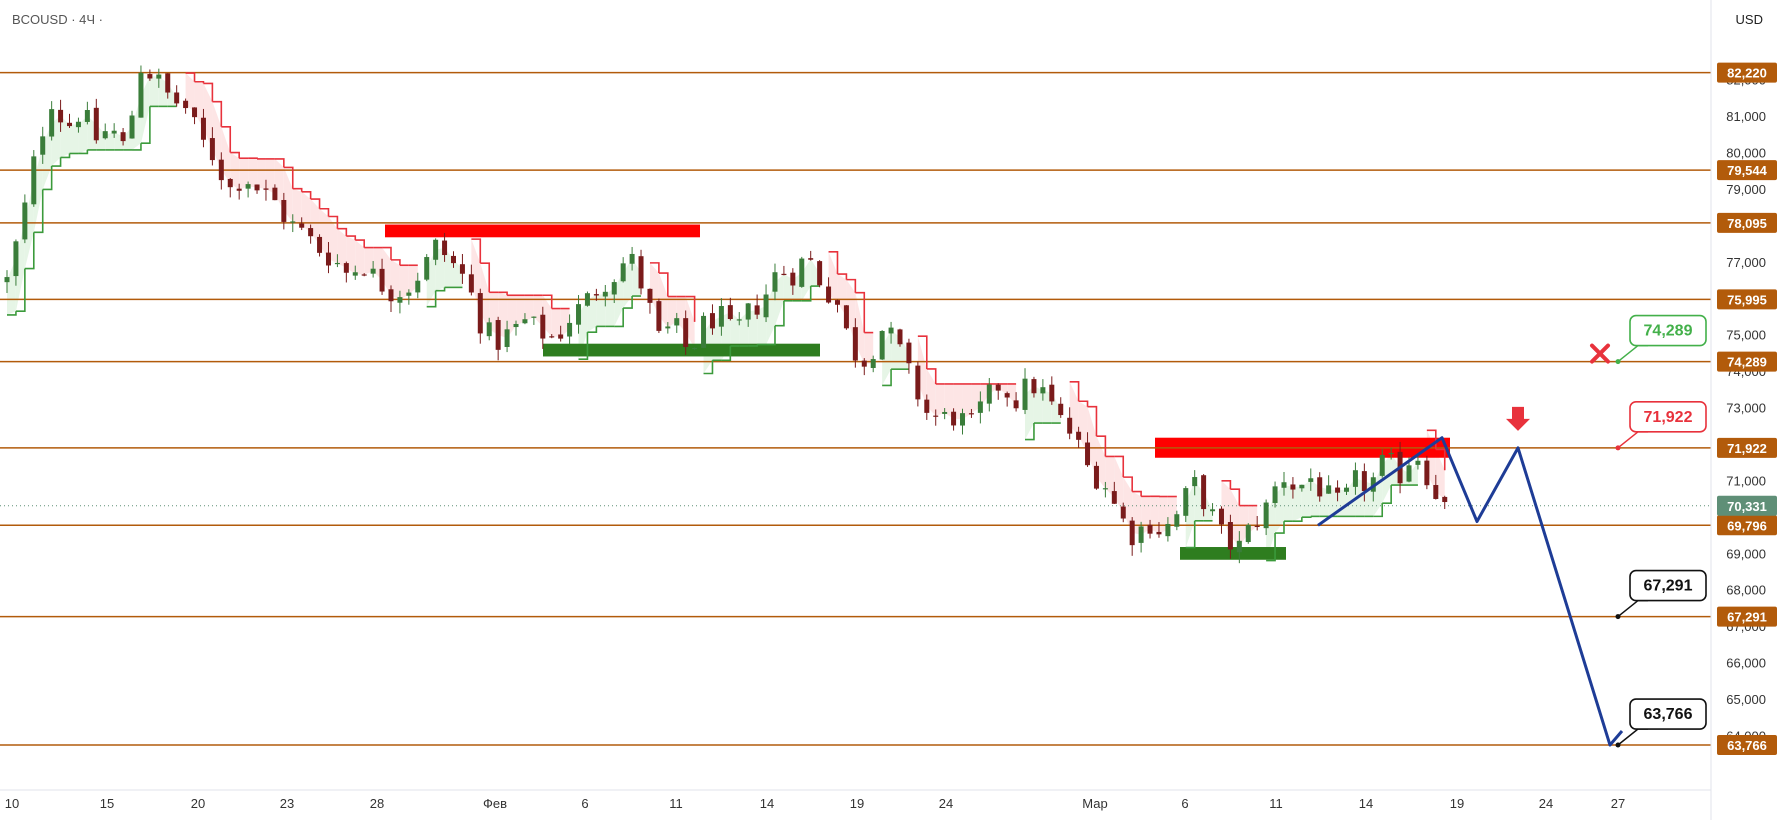  What do you see at coordinates (1746, 116) in the screenshot?
I see `y-tick-label: 81,000` at bounding box center [1746, 116].